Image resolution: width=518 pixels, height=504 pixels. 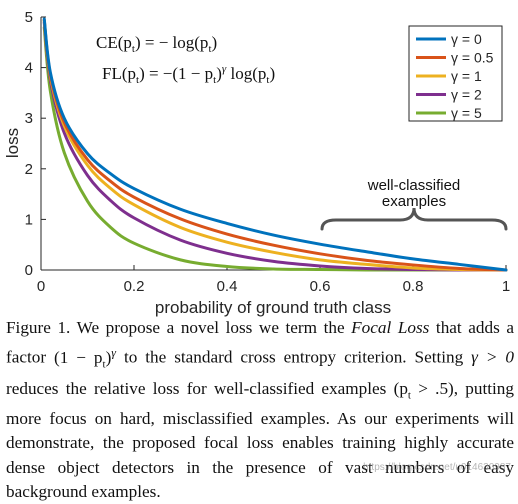 What do you see at coordinates (466, 76) in the screenshot?
I see `legend-label: γ = 1` at bounding box center [466, 76].